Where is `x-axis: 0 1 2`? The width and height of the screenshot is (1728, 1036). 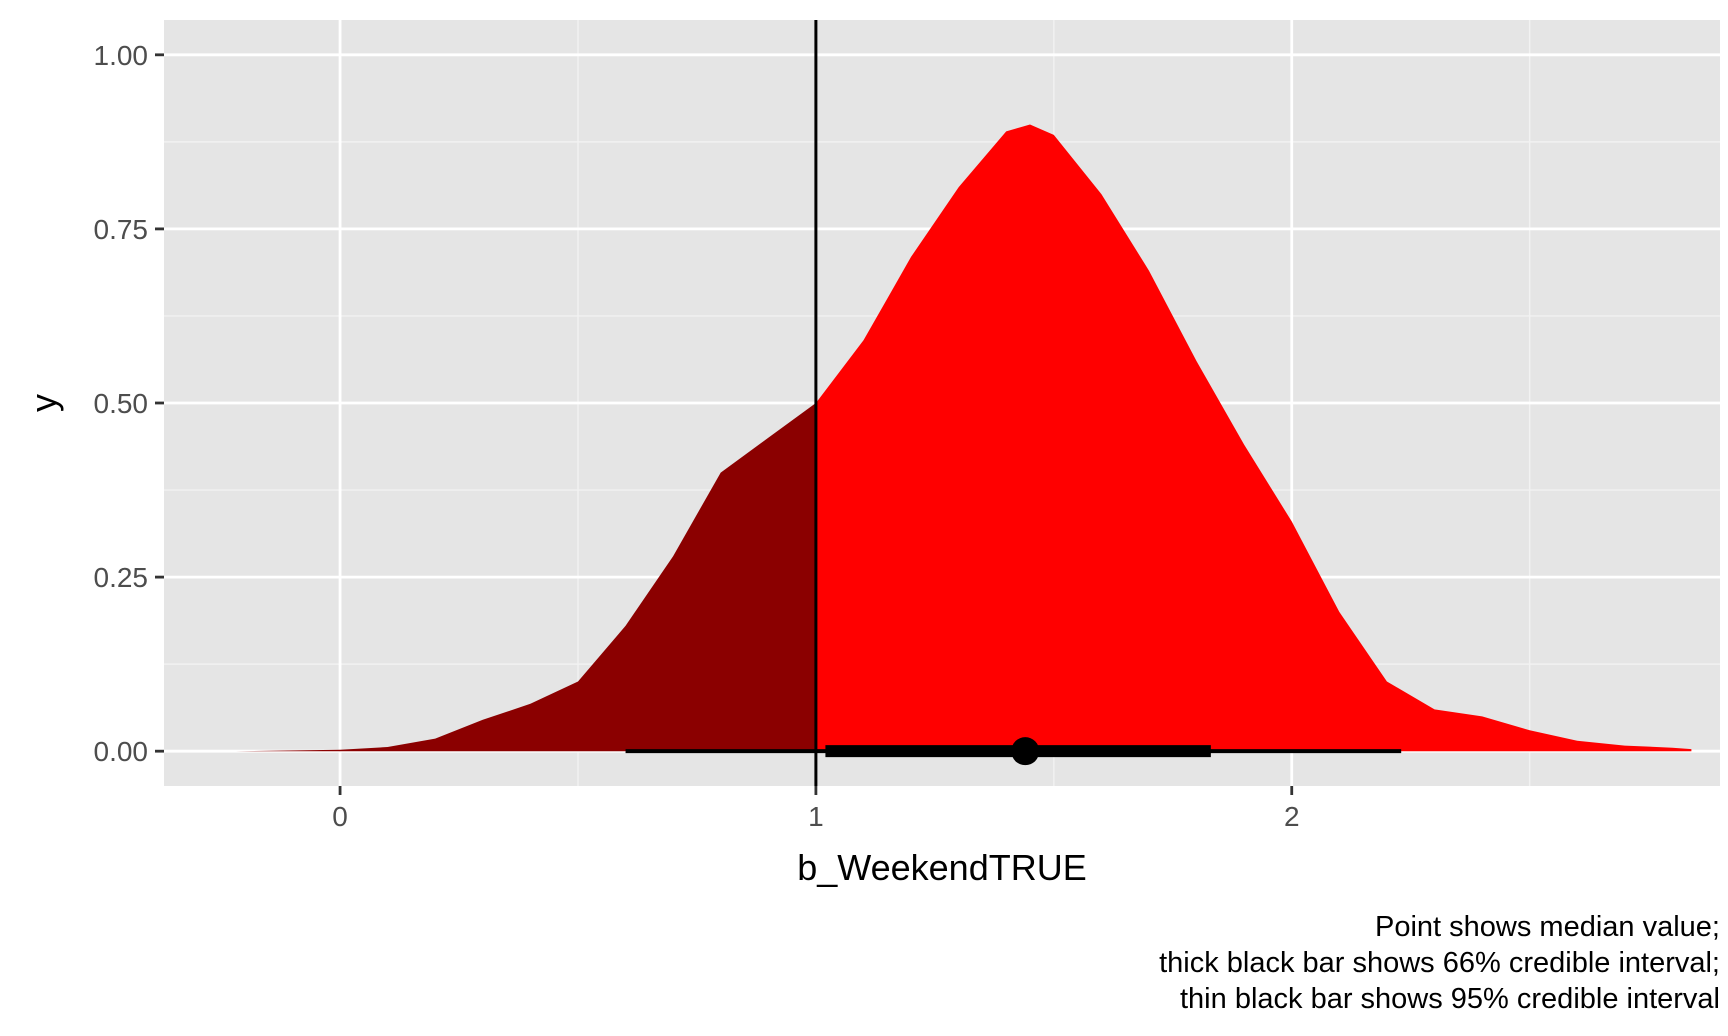 x-axis: 0 1 2 is located at coordinates (816, 809).